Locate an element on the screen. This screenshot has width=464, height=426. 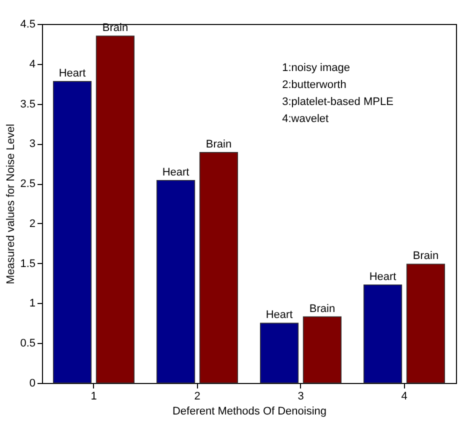
x-tick-label: 2 is located at coordinates (197, 396).